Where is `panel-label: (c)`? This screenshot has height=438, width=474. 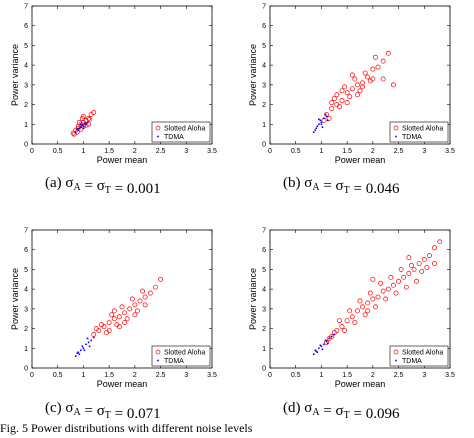 panel-label: (c) is located at coordinates (53, 408).